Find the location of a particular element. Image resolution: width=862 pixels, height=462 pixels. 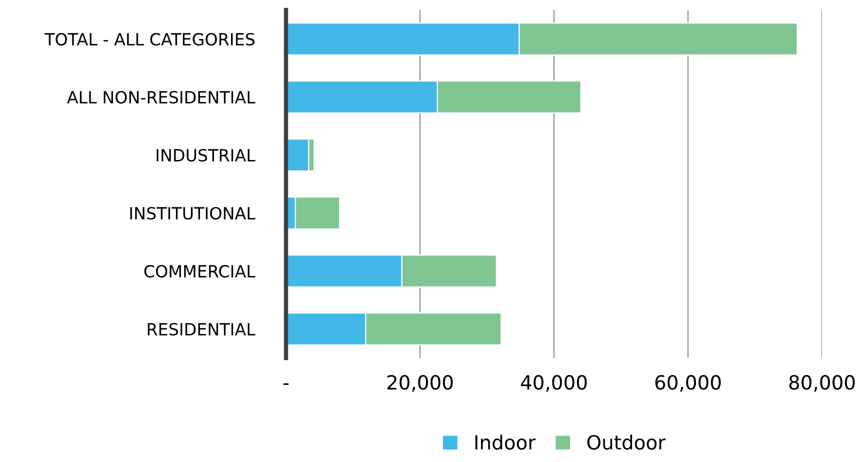

y-tick-label: RESIDENTIAL is located at coordinates (202, 329).